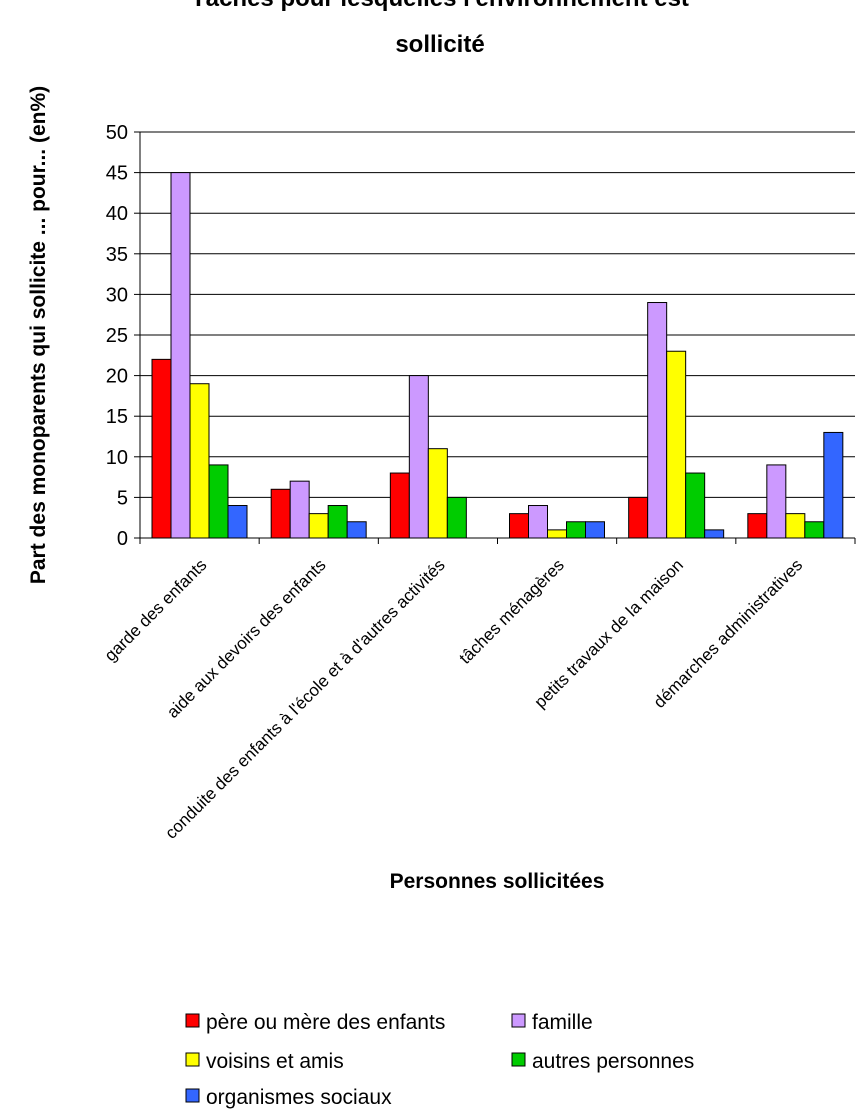  Describe the element at coordinates (117, 295) in the screenshot. I see `y-tick-label: 30` at that location.